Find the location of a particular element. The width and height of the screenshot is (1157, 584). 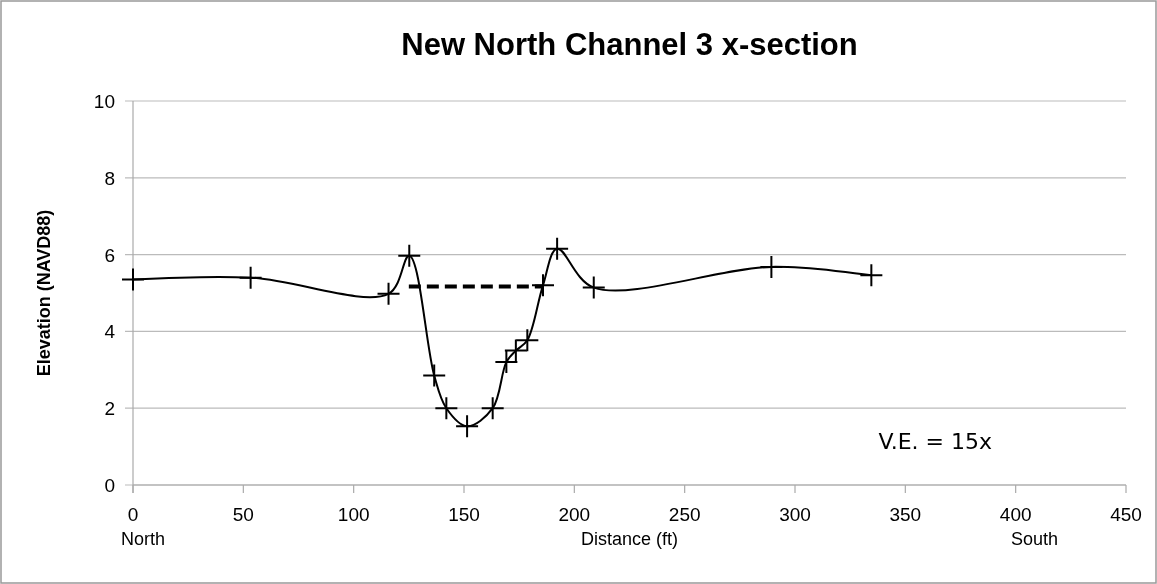

x-tick-label: 250 is located at coordinates (684, 514).